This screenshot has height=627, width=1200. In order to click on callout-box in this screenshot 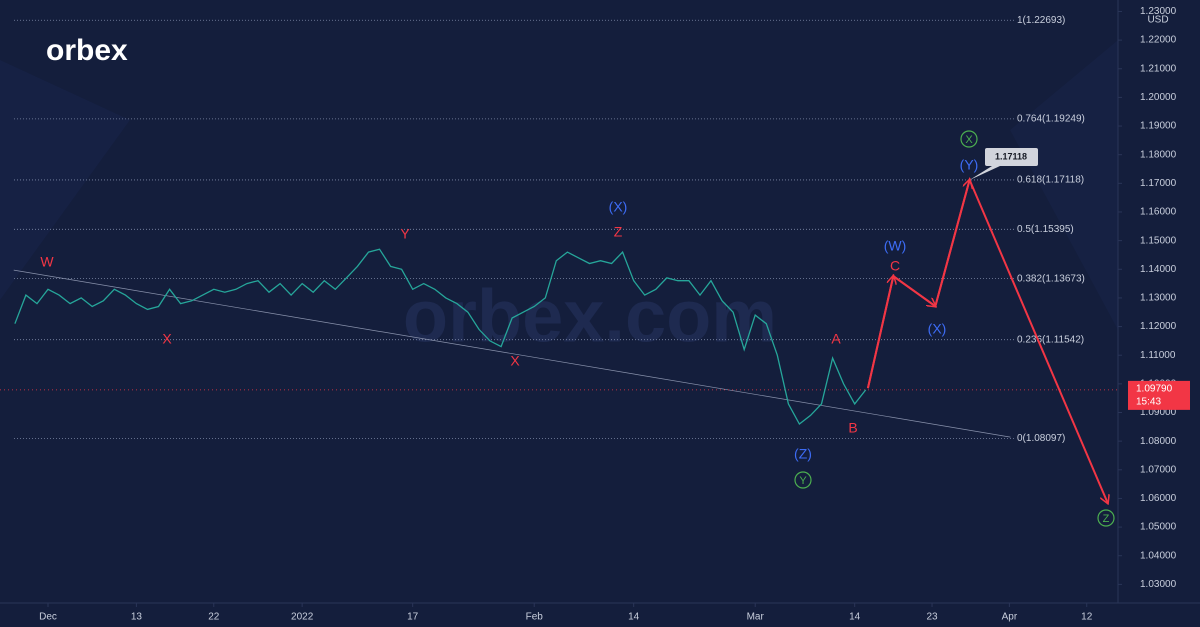, I will do `click(1011, 157)`.